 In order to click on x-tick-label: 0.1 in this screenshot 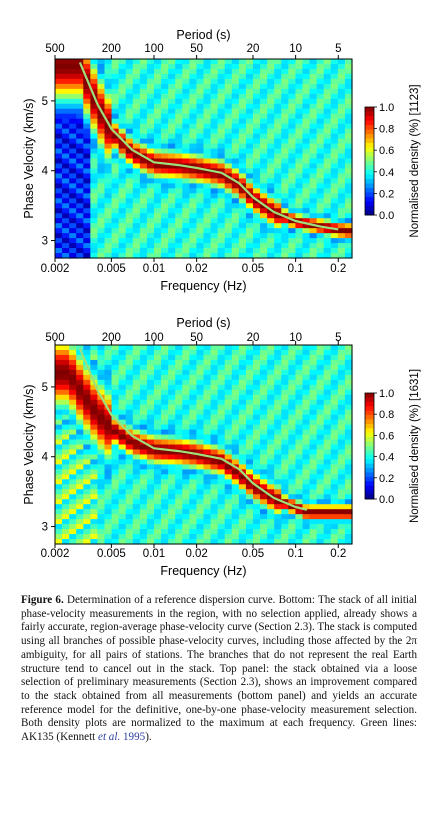, I will do `click(296, 554)`.